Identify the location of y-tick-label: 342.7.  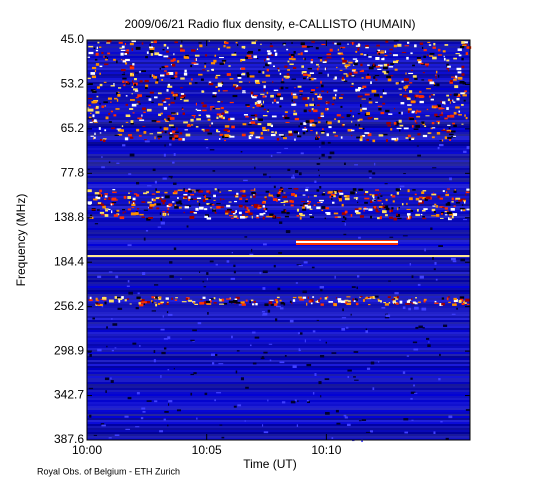
(69, 395).